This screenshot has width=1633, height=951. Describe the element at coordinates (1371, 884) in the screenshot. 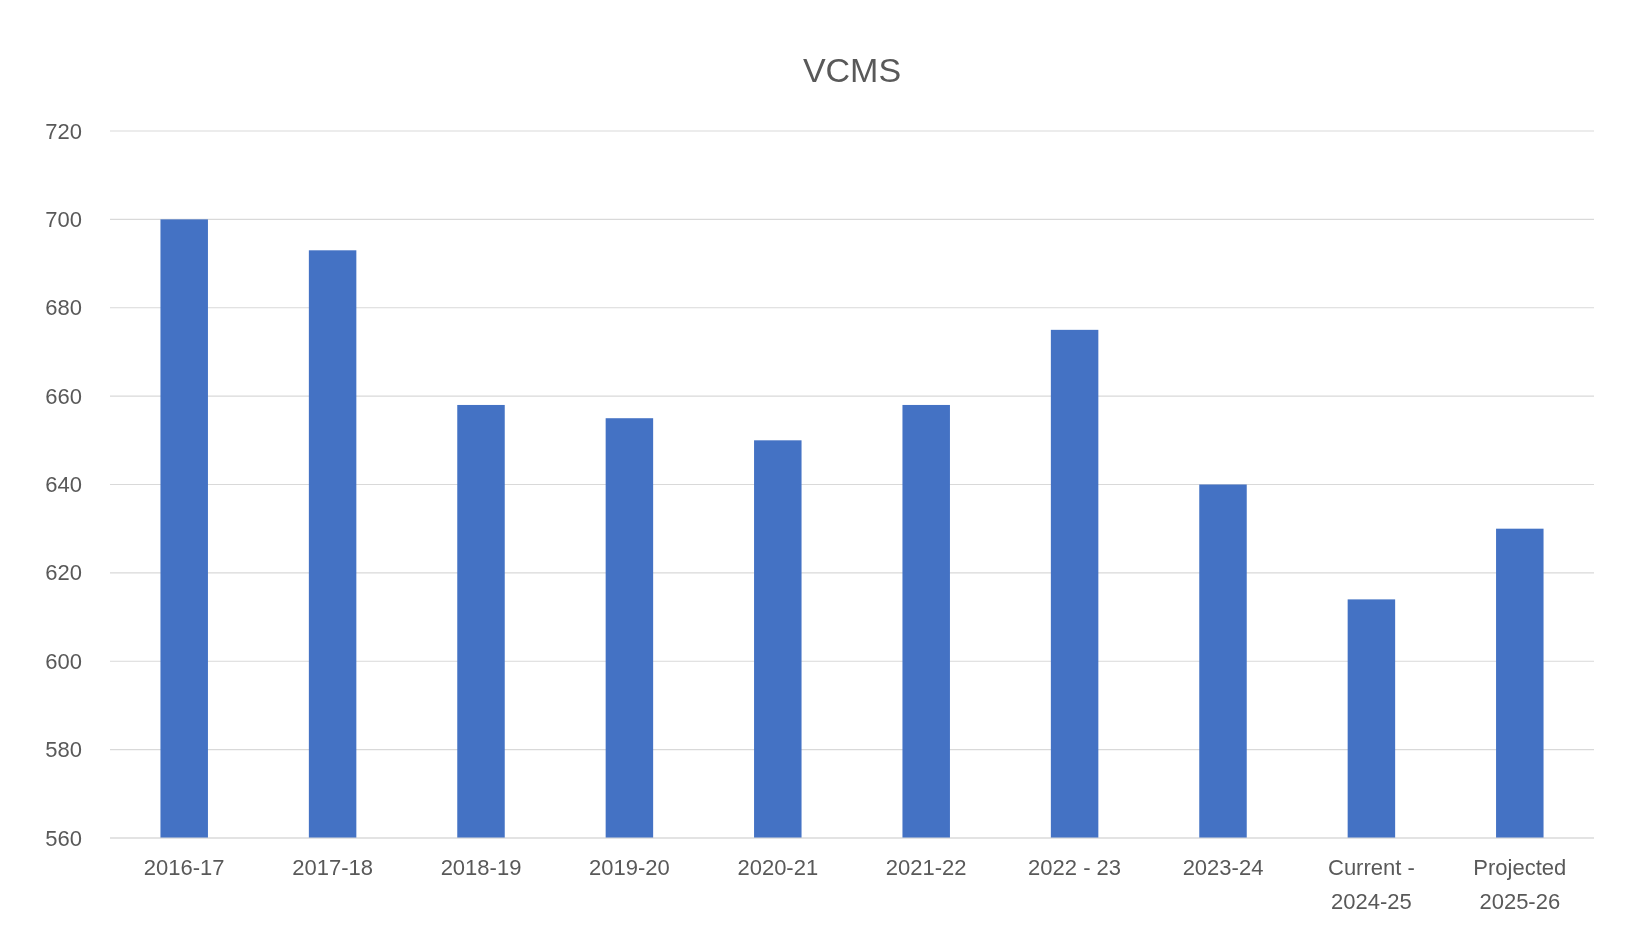

I see `x-tick-label: Current - 2024-25` at that location.